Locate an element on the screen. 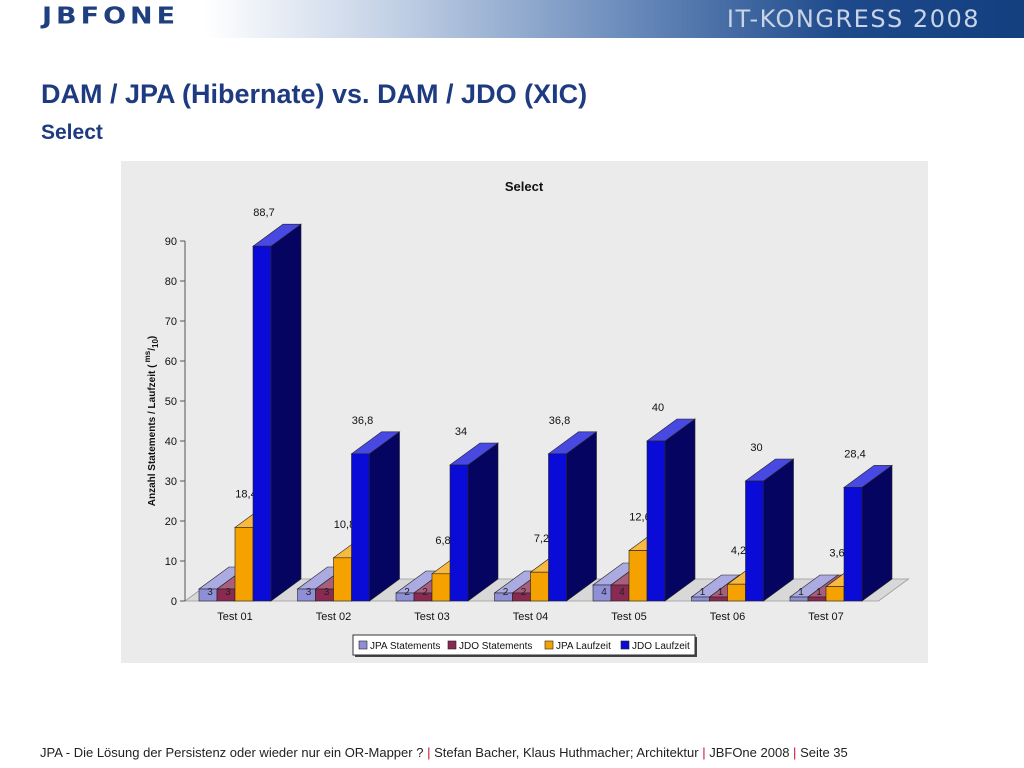  data-label: 30 is located at coordinates (756, 448).